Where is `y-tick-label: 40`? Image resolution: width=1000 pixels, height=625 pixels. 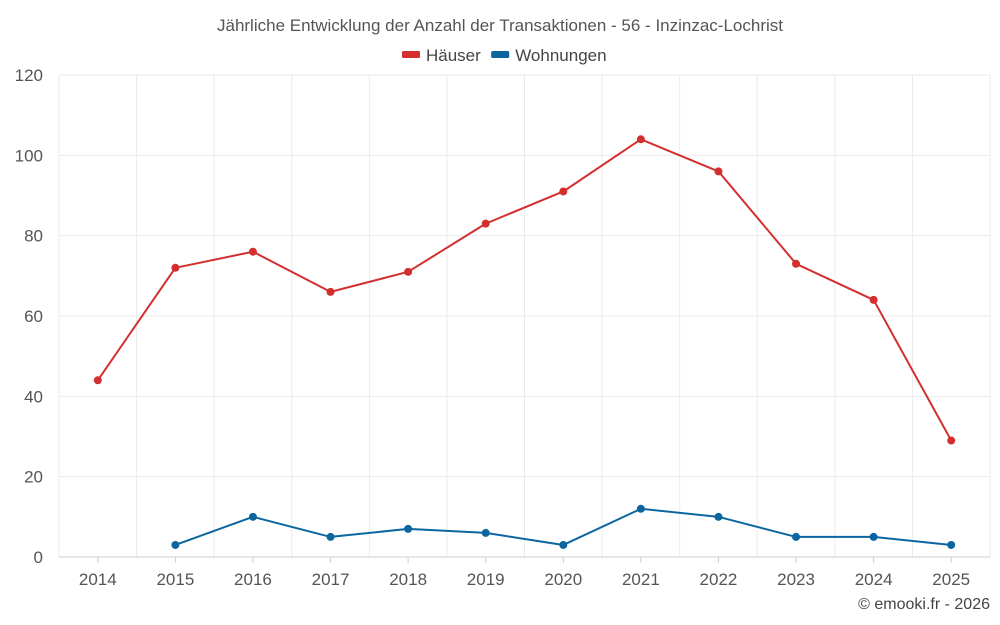 y-tick-label: 40 is located at coordinates (33, 396).